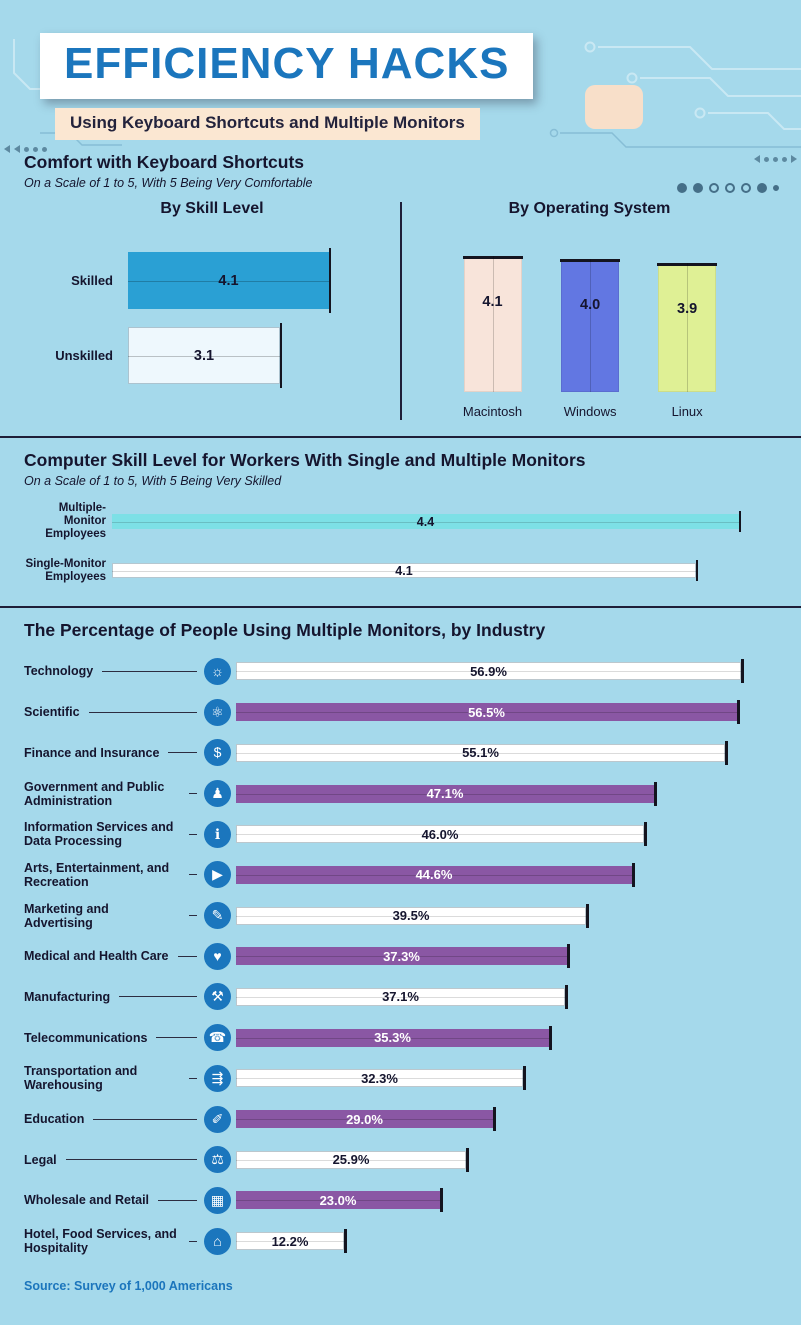 The height and width of the screenshot is (1325, 801). What do you see at coordinates (217, 1200) in the screenshot?
I see `calculator-icon: ▦` at bounding box center [217, 1200].